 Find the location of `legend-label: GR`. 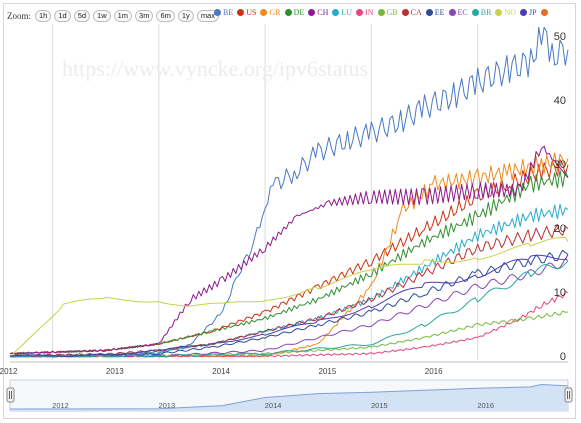

legend-label: GR is located at coordinates (275, 12).